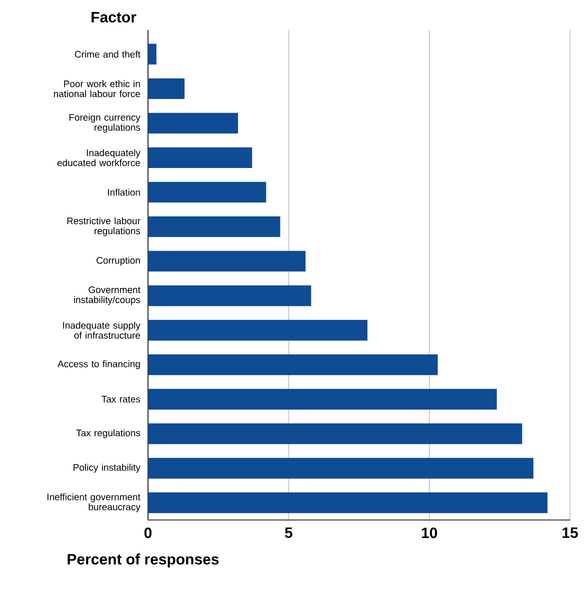 This screenshot has height=590, width=586. Describe the element at coordinates (124, 192) in the screenshot. I see `y-tick-label: Inflation` at that location.